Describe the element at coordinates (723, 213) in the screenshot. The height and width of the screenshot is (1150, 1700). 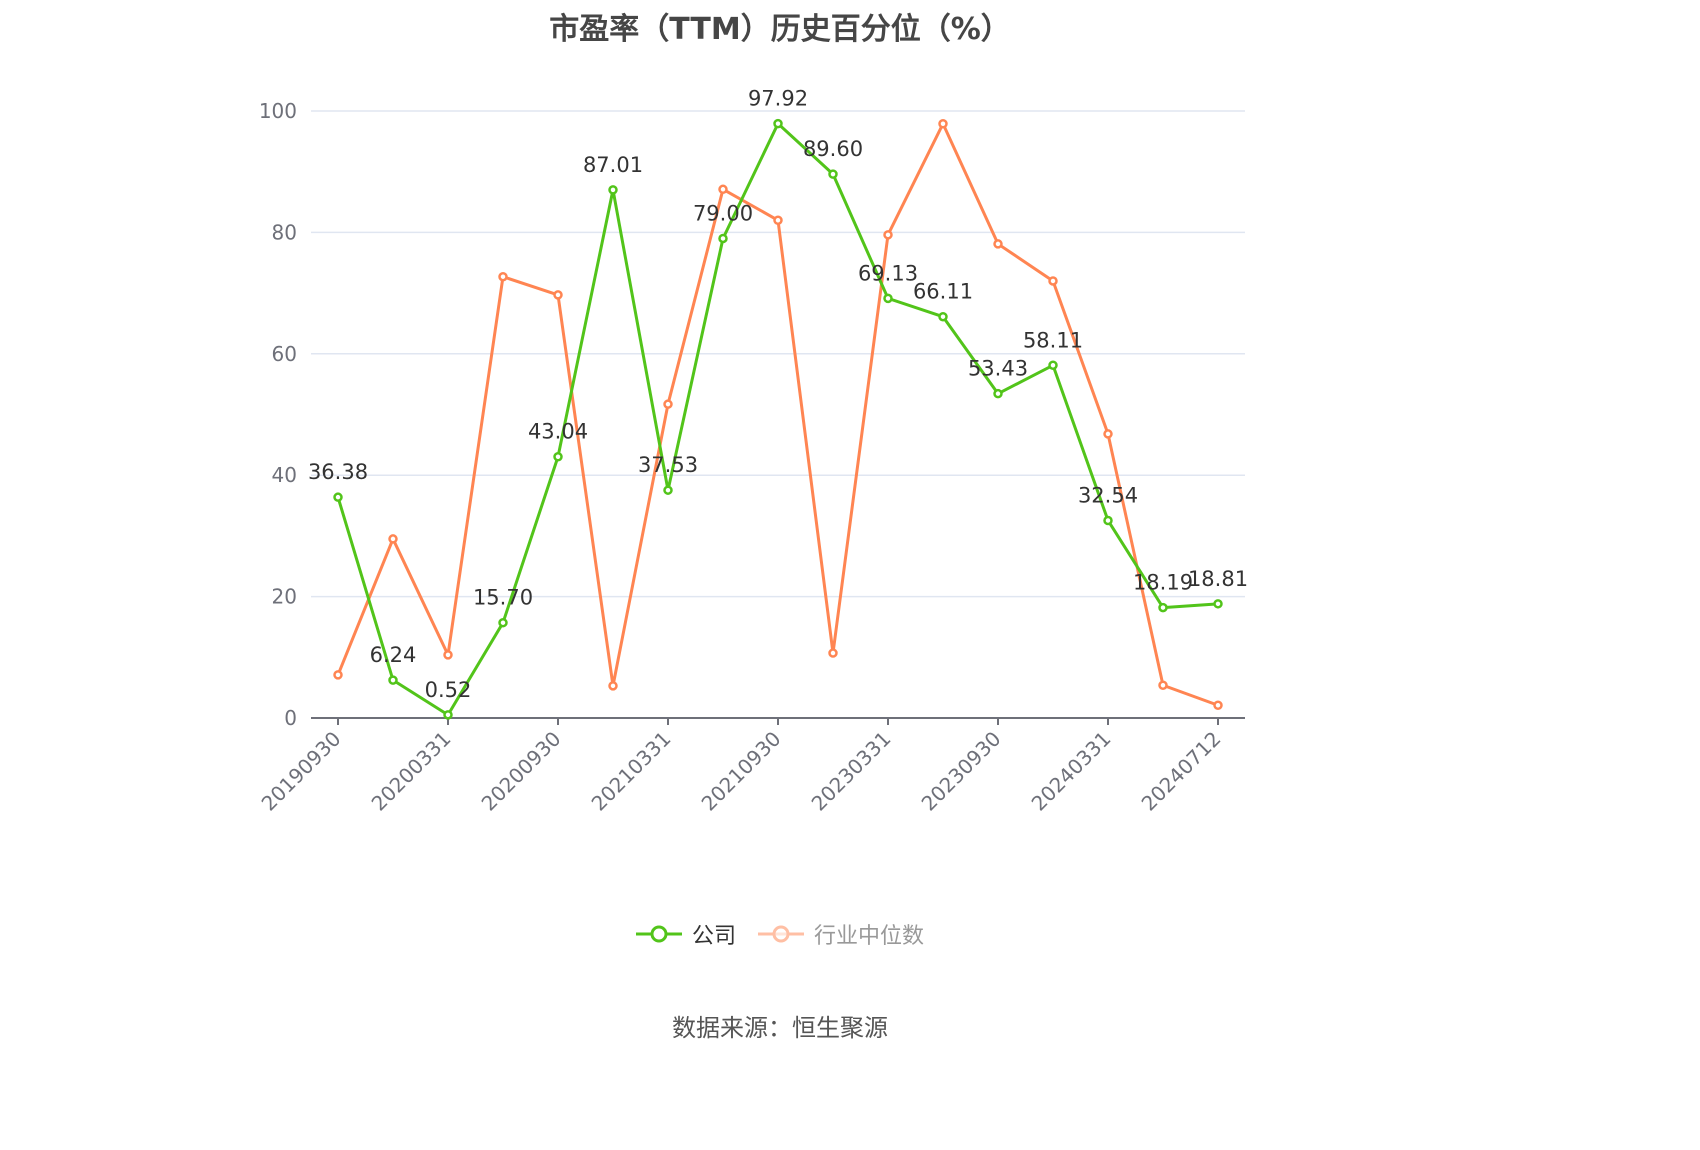
I see `data-label: 79.00` at that location.